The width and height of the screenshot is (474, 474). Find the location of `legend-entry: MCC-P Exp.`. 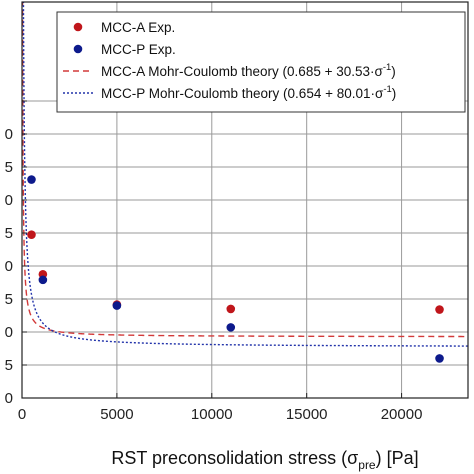

legend-entry: MCC-P Exp. is located at coordinates (138, 49).